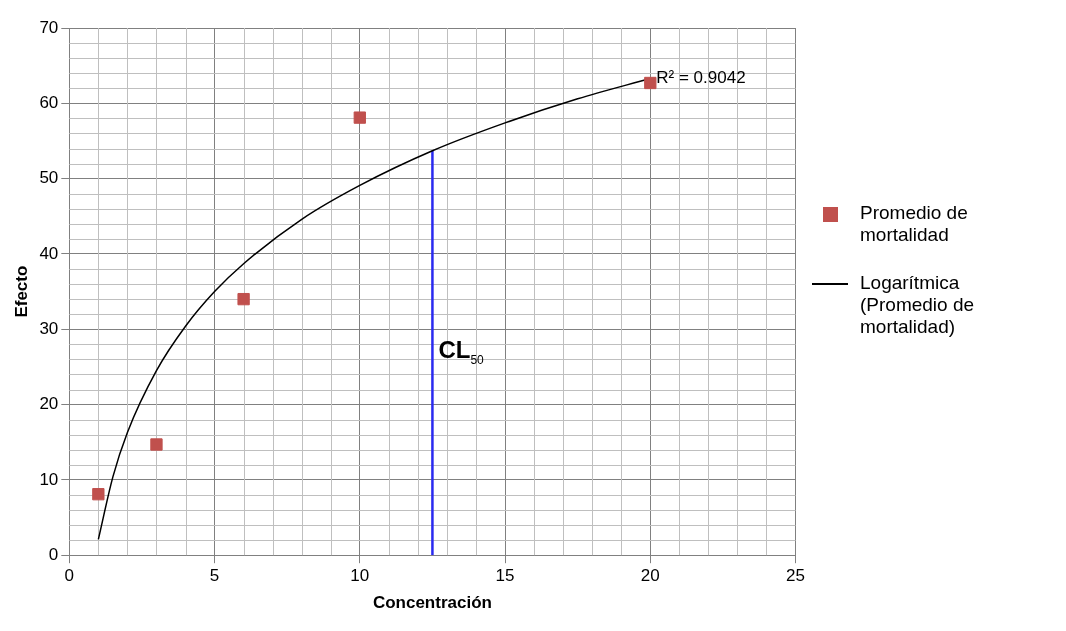  I want to click on legend-label: Promedio de mortalidad, so click(914, 224).